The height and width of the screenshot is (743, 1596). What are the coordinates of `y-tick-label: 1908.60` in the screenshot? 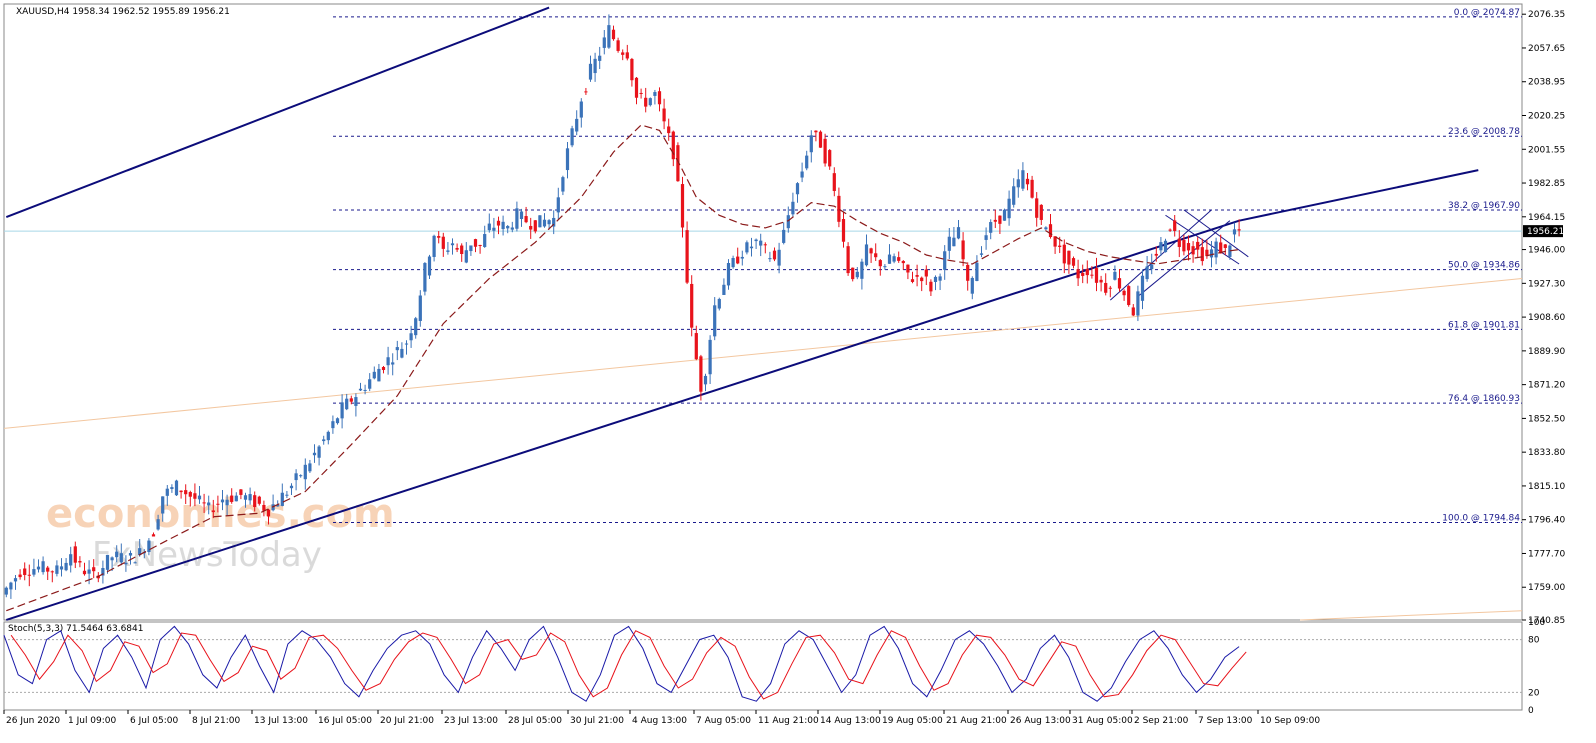 It's located at (1546, 318).